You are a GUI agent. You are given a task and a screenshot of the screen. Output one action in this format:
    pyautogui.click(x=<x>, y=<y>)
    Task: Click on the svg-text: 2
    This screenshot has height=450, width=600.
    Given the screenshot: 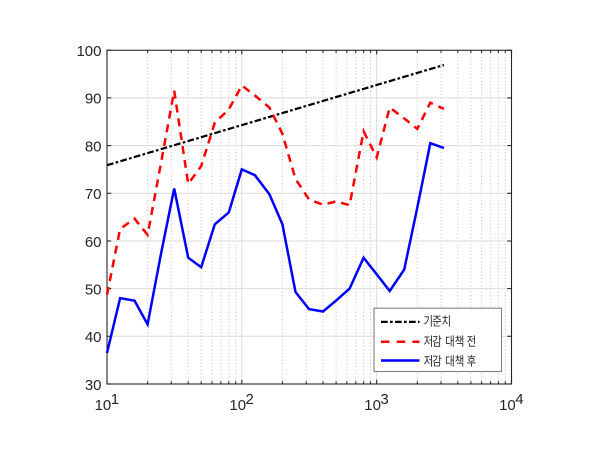 What is the action you would take?
    pyautogui.click(x=250, y=399)
    